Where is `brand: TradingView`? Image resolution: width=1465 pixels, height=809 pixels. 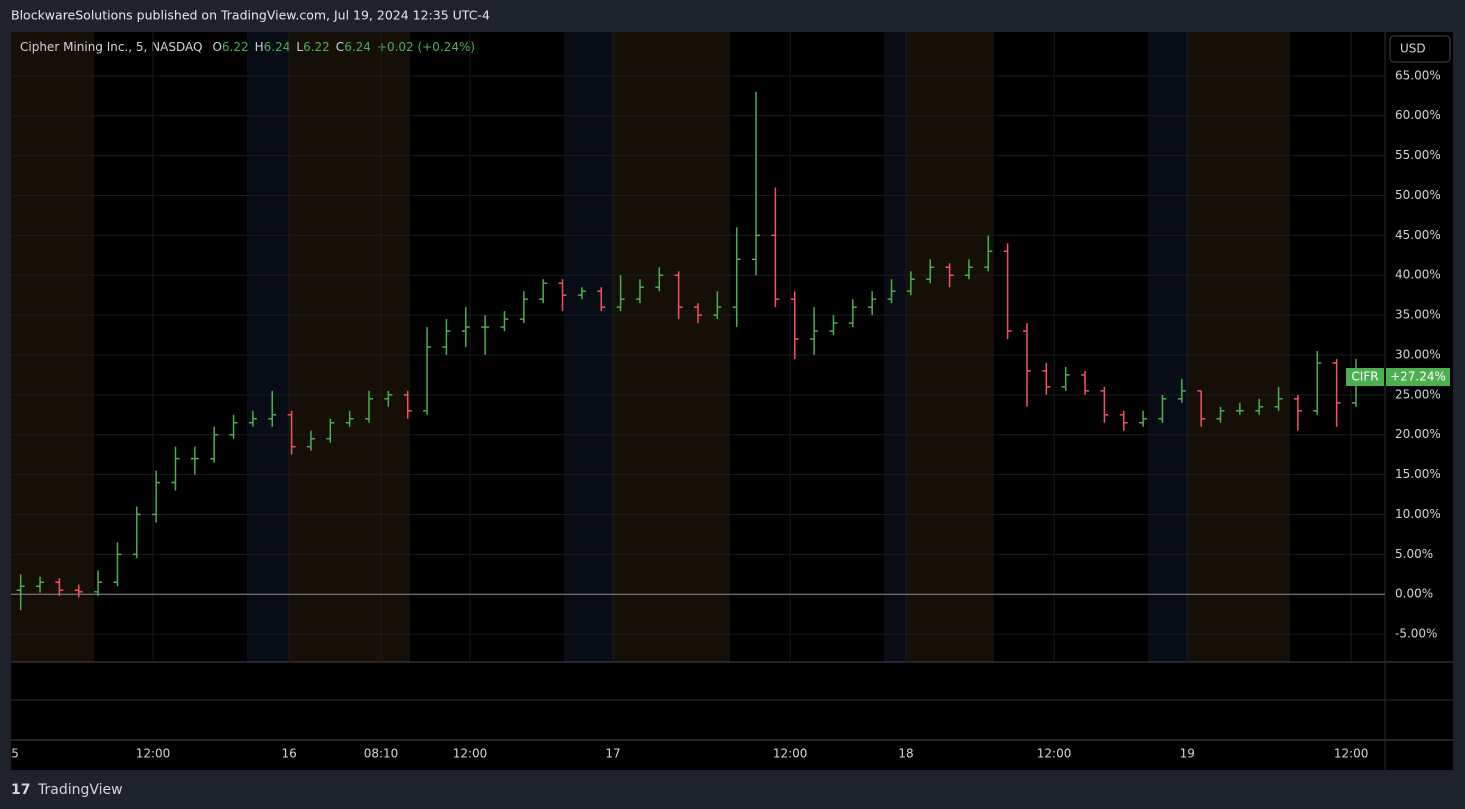 brand: TradingView is located at coordinates (80, 790).